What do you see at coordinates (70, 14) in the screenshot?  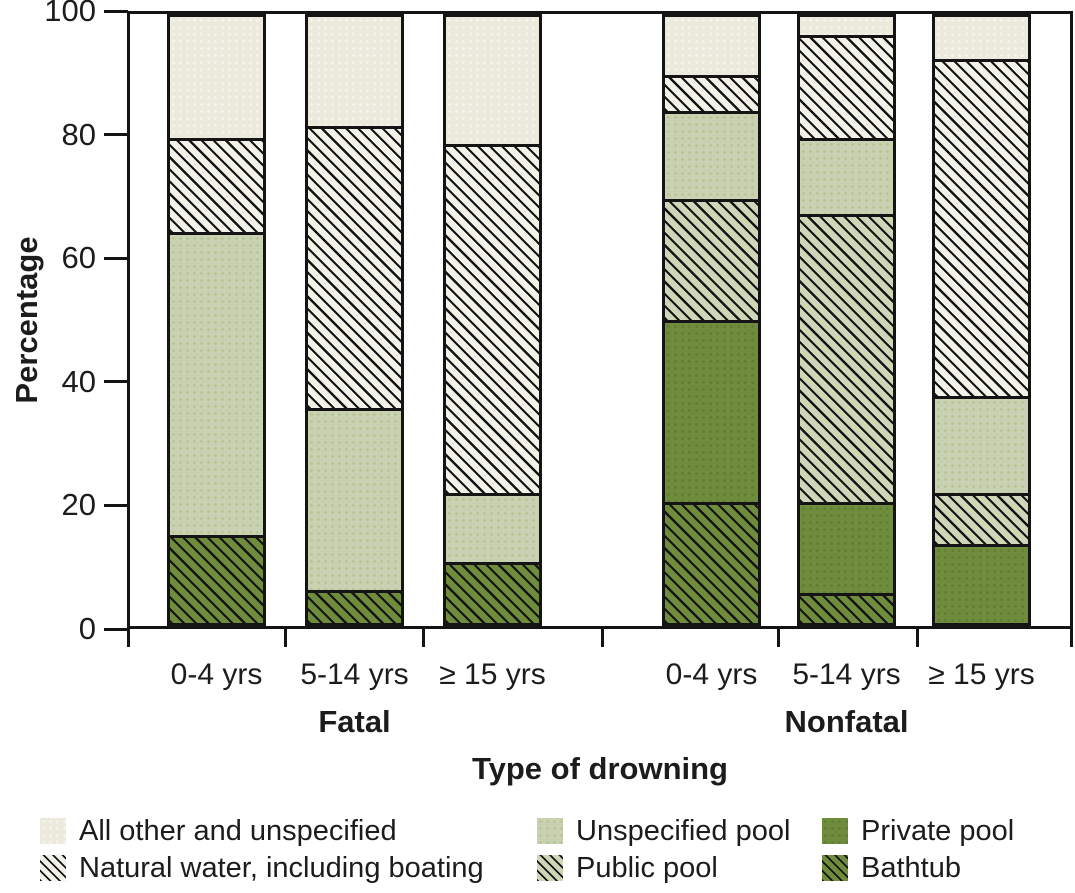 I see `y-tick-label: 100` at bounding box center [70, 14].